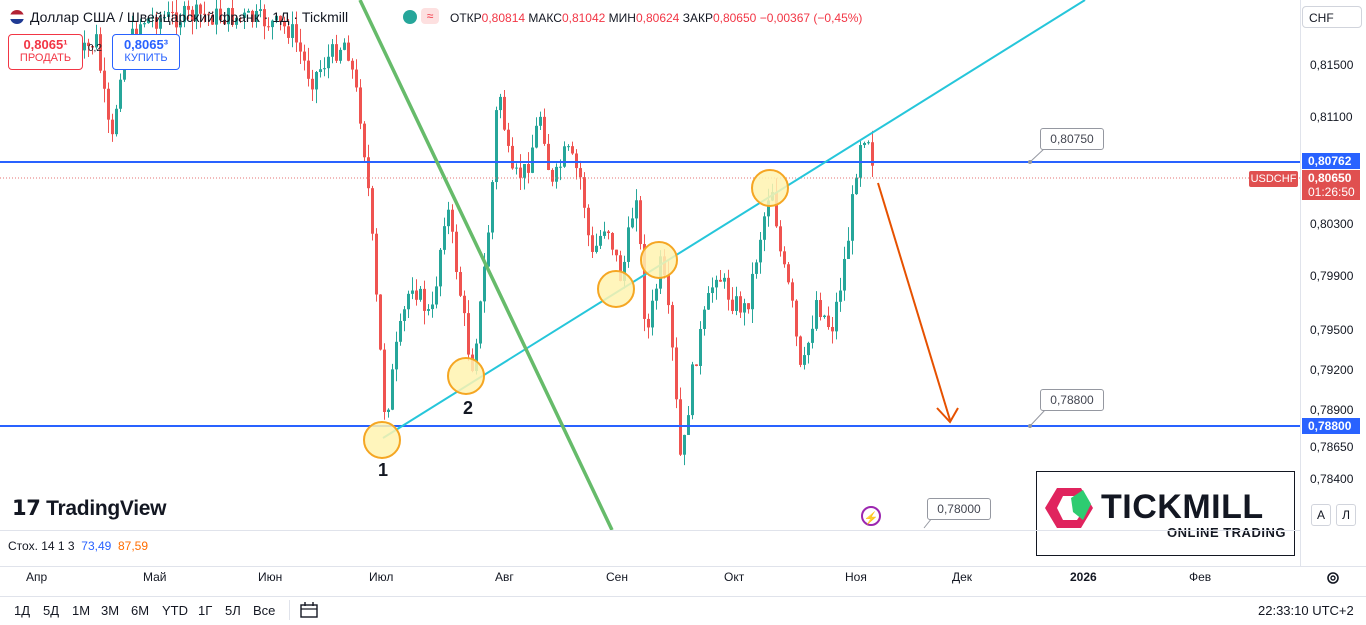 The height and width of the screenshot is (625, 1366). What do you see at coordinates (430, 16) in the screenshot?
I see `data-status-icon: ≈` at bounding box center [430, 16].